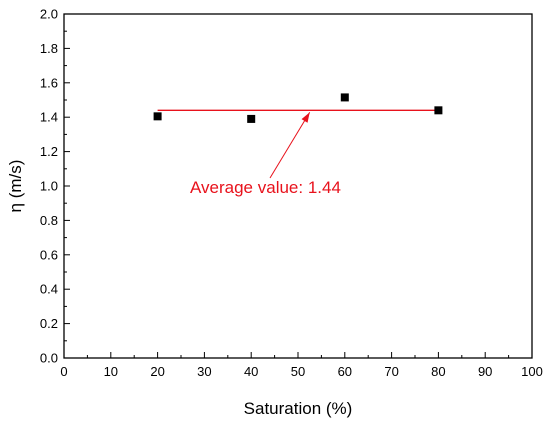 Image resolution: width=550 pixels, height=423 pixels. What do you see at coordinates (298, 371) in the screenshot?
I see `x-tick-label: 50` at bounding box center [298, 371].